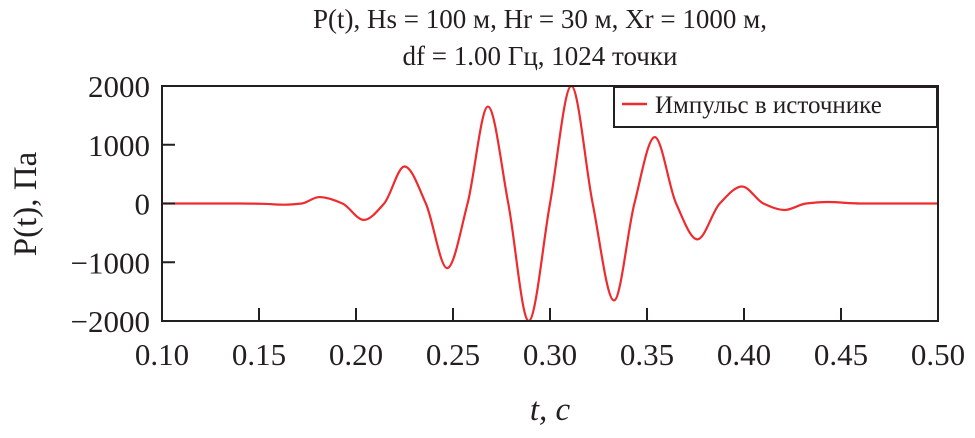  What do you see at coordinates (356, 354) in the screenshot?
I see `x-tick-label: 0.20` at bounding box center [356, 354].